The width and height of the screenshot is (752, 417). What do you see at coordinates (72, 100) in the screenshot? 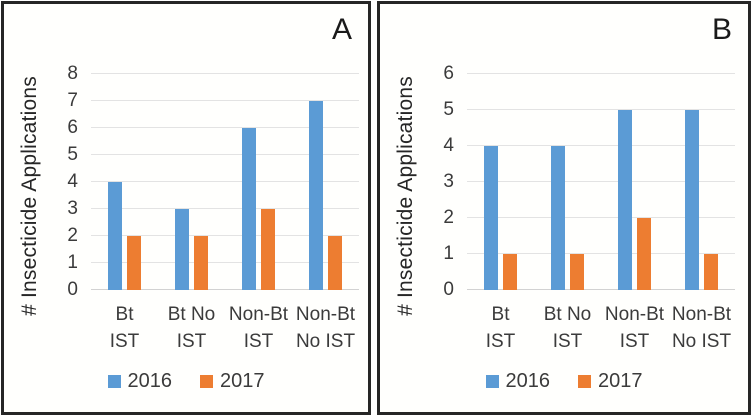
I see `y-tick-label-7: 7` at bounding box center [72, 100].